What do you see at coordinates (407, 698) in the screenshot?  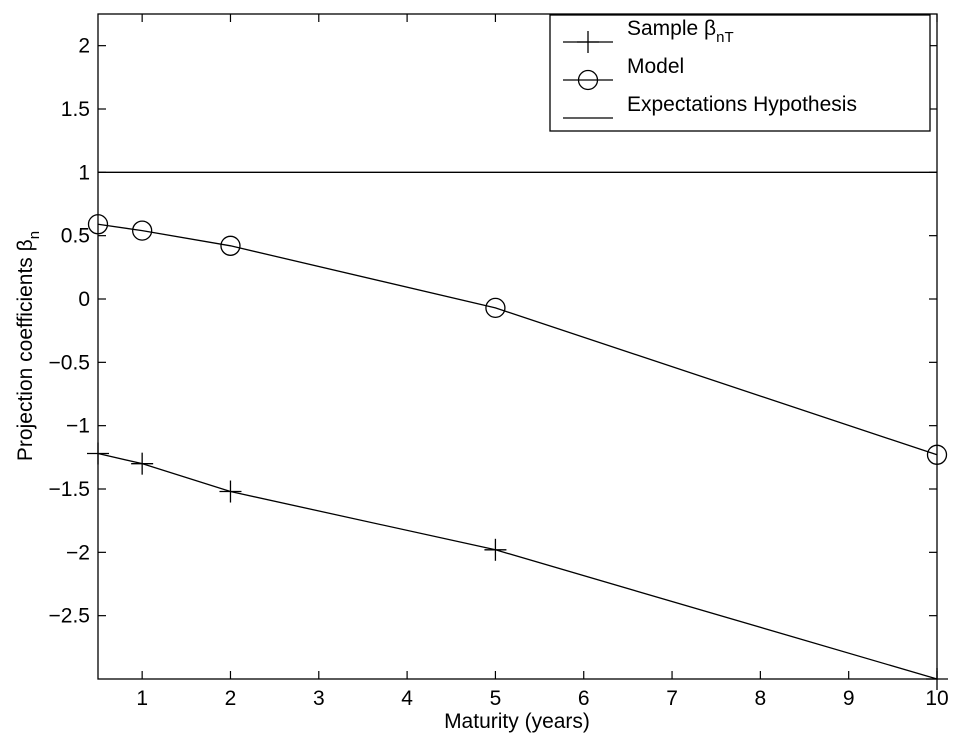 I see `x-tick-label: 4` at bounding box center [407, 698].